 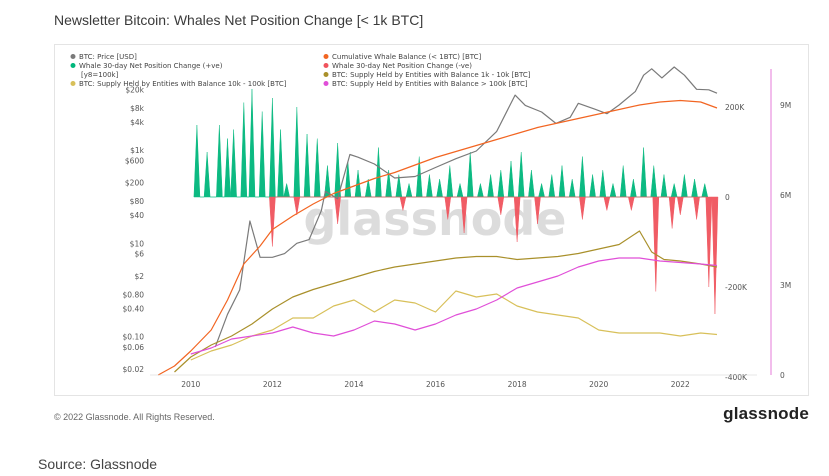 What do you see at coordinates (134, 294) in the screenshot?
I see `left-axis-tick: $0.80` at bounding box center [134, 294].